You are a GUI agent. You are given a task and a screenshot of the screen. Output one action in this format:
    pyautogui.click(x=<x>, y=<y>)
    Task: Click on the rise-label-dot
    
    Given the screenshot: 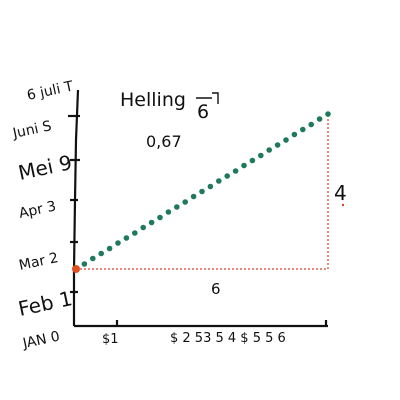 What is the action you would take?
    pyautogui.click(x=343, y=205)
    